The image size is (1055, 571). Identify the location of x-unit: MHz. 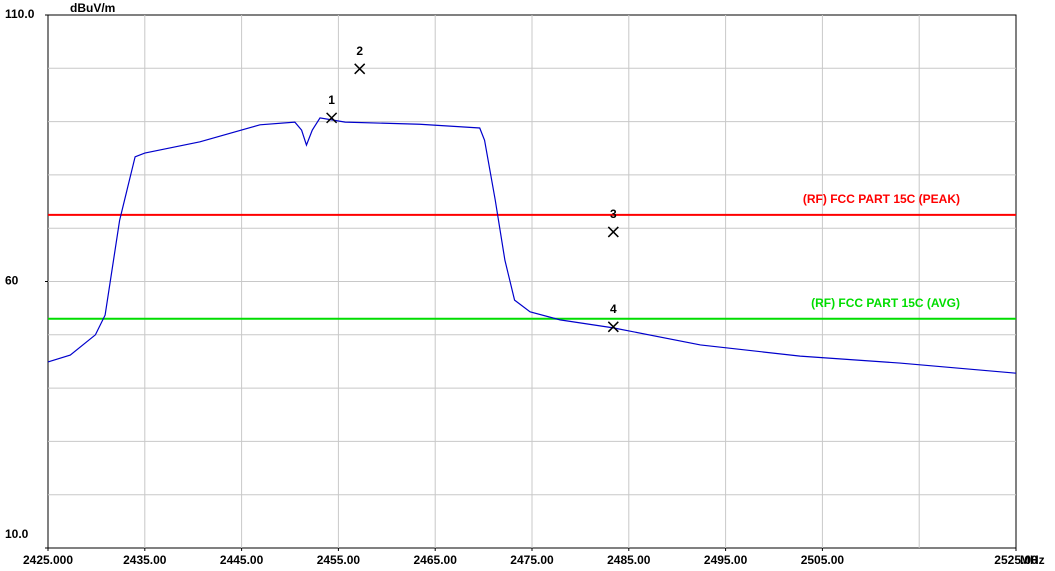
(1032, 560).